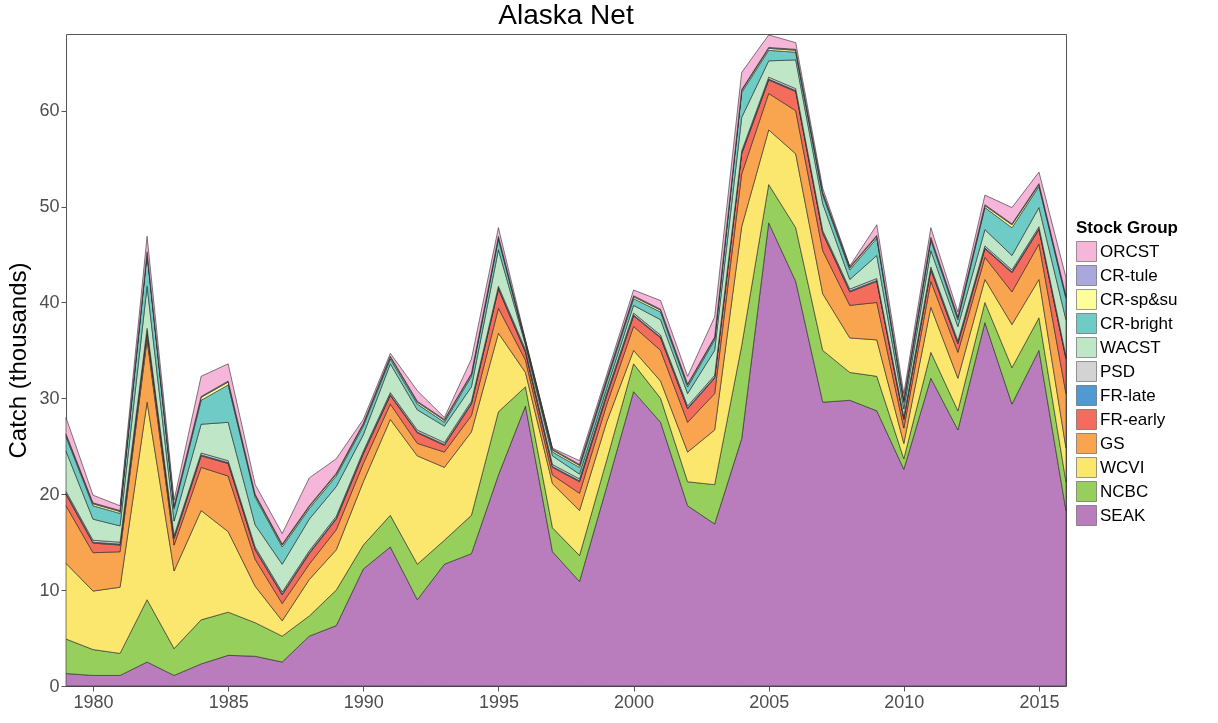  What do you see at coordinates (363, 701) in the screenshot?
I see `x-tick-label: 1990` at bounding box center [363, 701].